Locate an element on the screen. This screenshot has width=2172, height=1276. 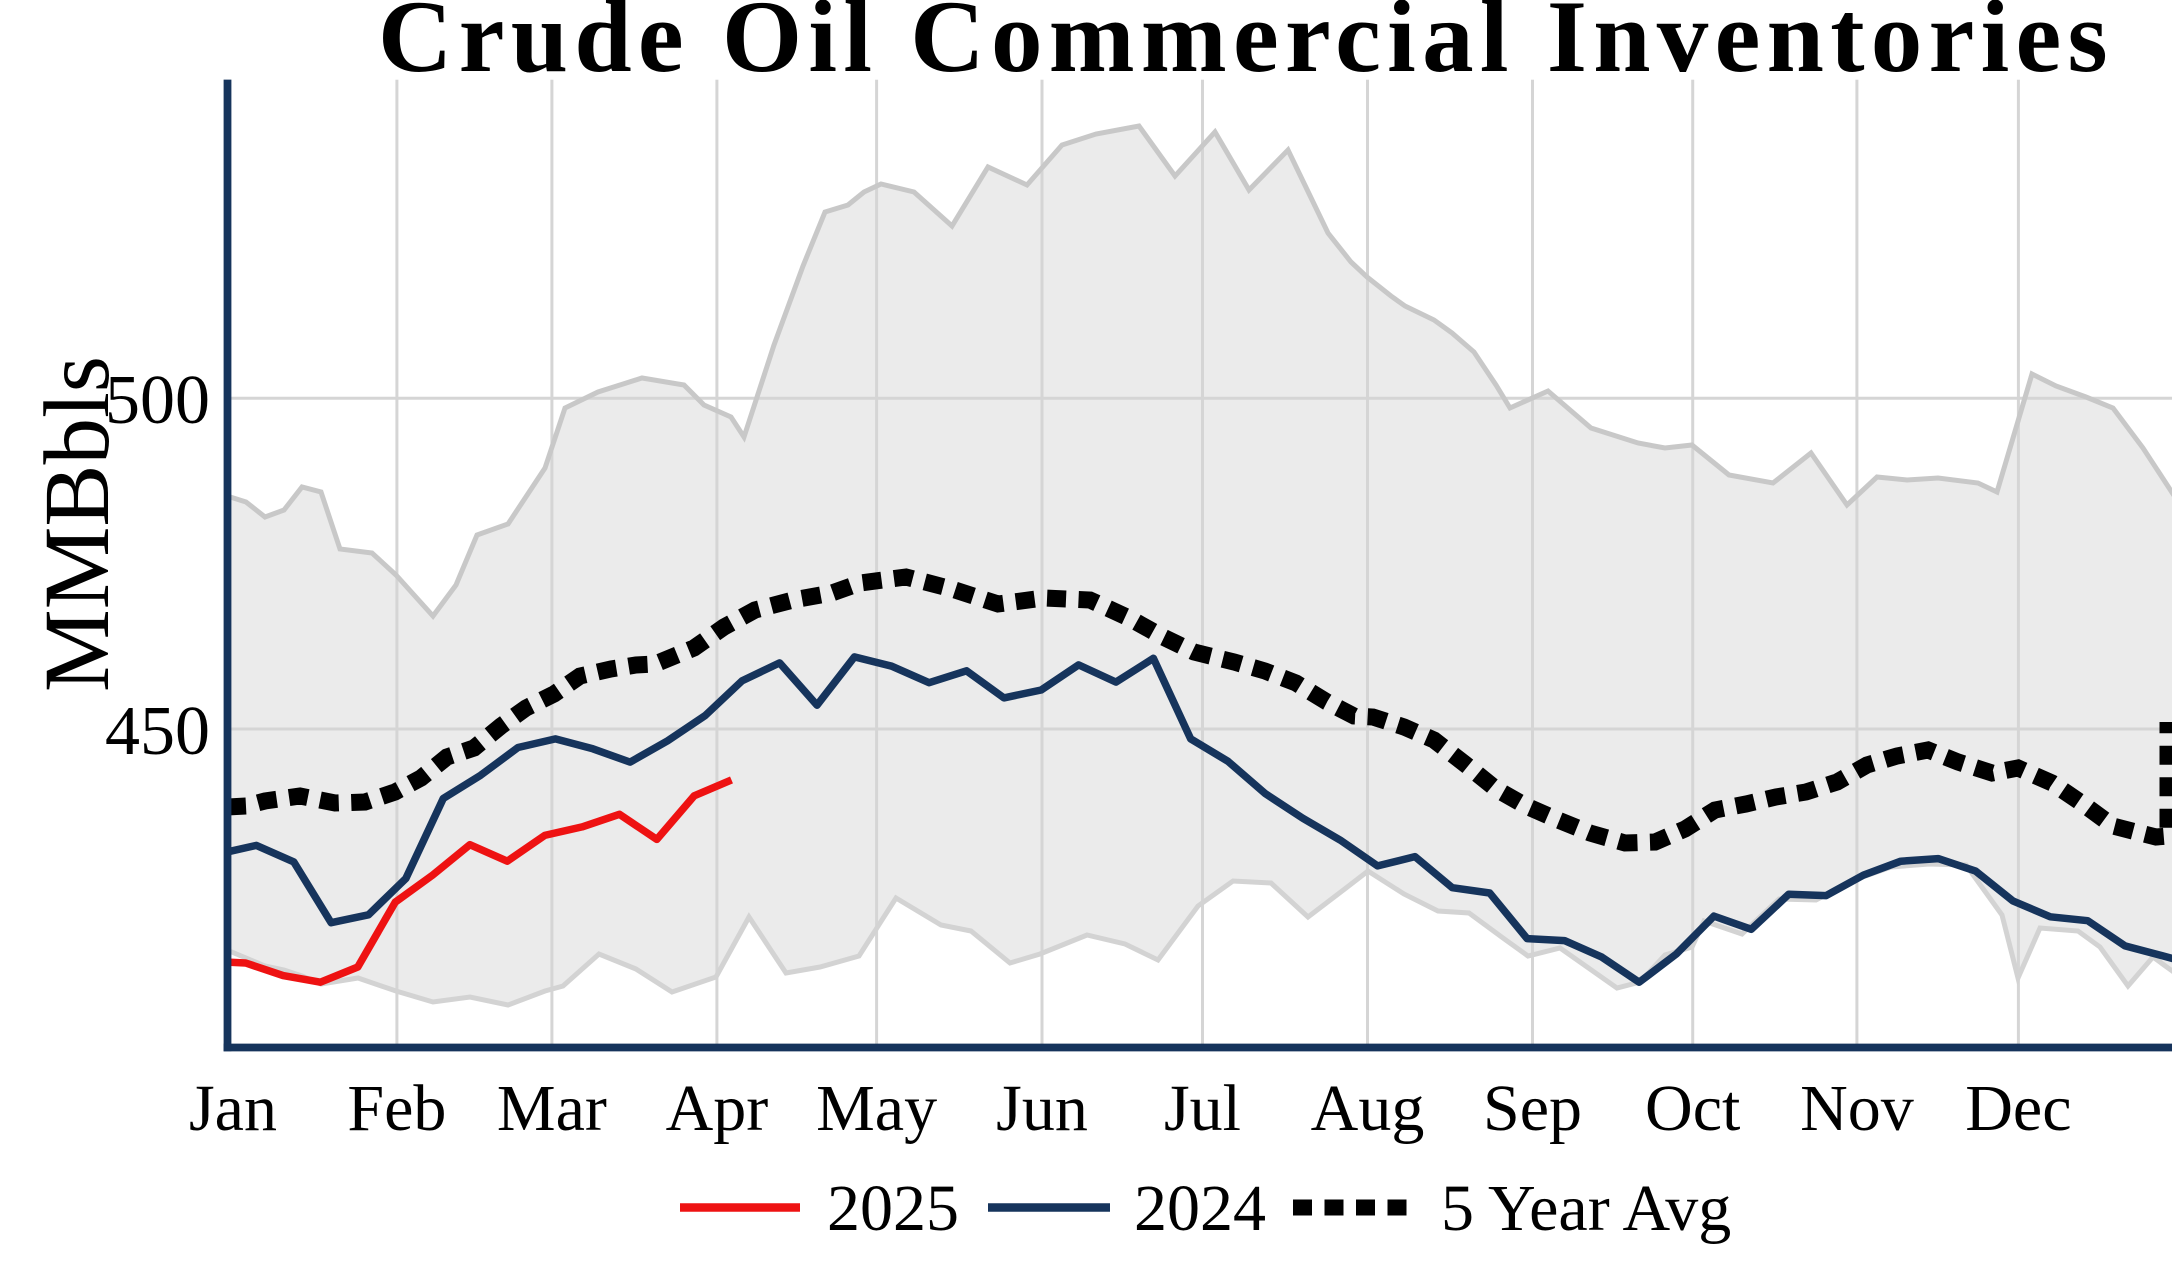
svg-text: 2025 is located at coordinates (893, 1208).